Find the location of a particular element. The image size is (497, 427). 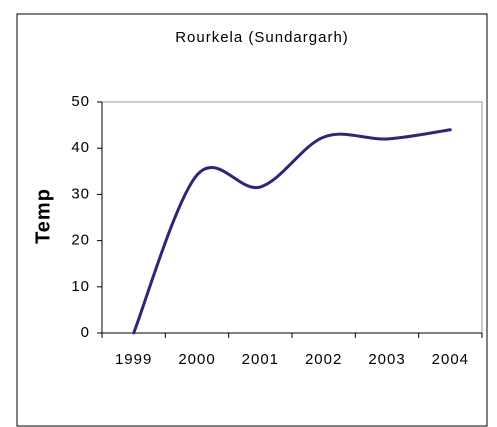

x-tick-label: 1999 is located at coordinates (133, 359).